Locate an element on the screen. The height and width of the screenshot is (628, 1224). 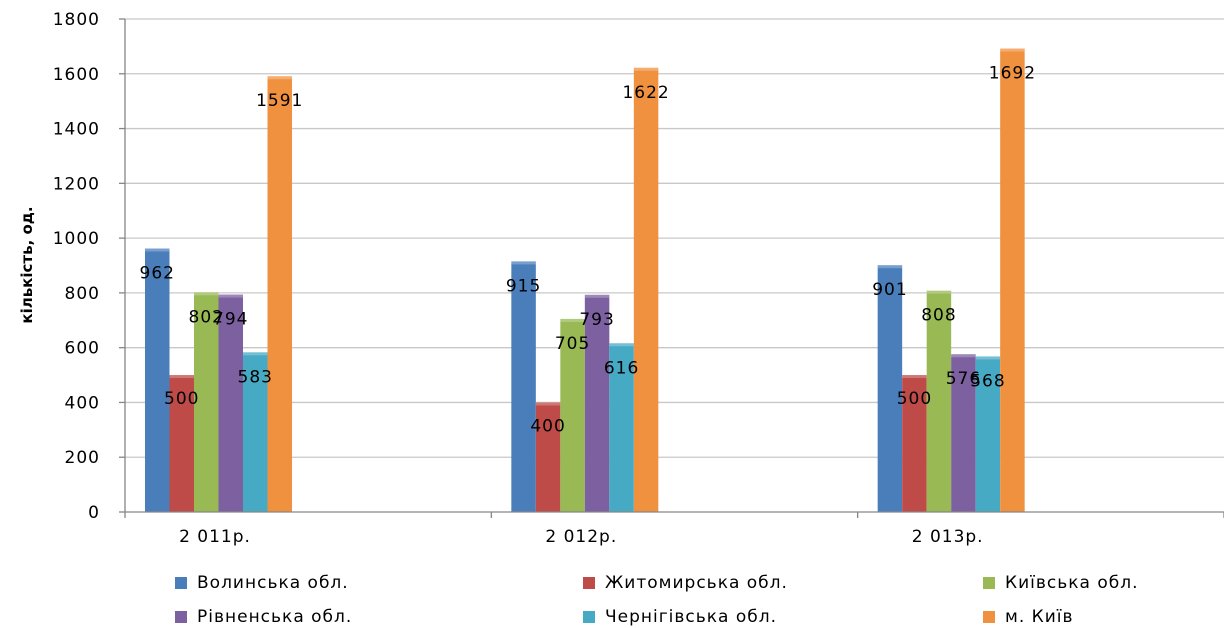
legend-label: Київська обл. is located at coordinates (1072, 583).